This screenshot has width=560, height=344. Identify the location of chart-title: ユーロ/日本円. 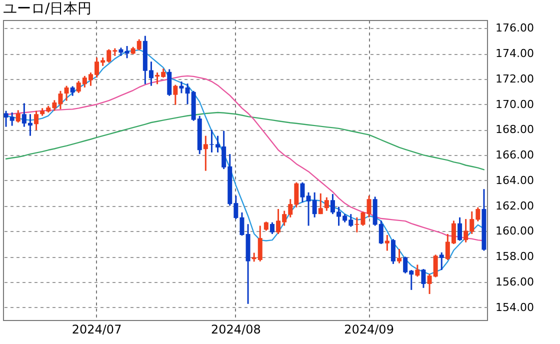
(47, 9).